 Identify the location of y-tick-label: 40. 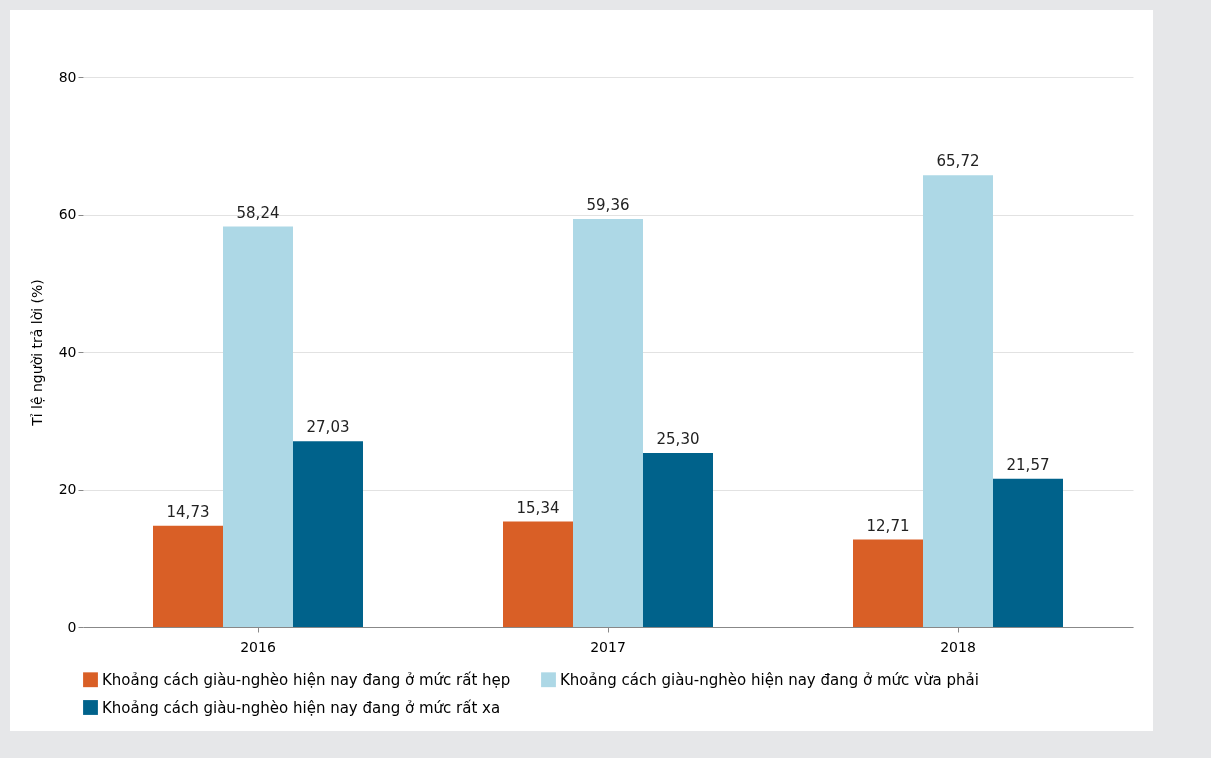
(67, 351).